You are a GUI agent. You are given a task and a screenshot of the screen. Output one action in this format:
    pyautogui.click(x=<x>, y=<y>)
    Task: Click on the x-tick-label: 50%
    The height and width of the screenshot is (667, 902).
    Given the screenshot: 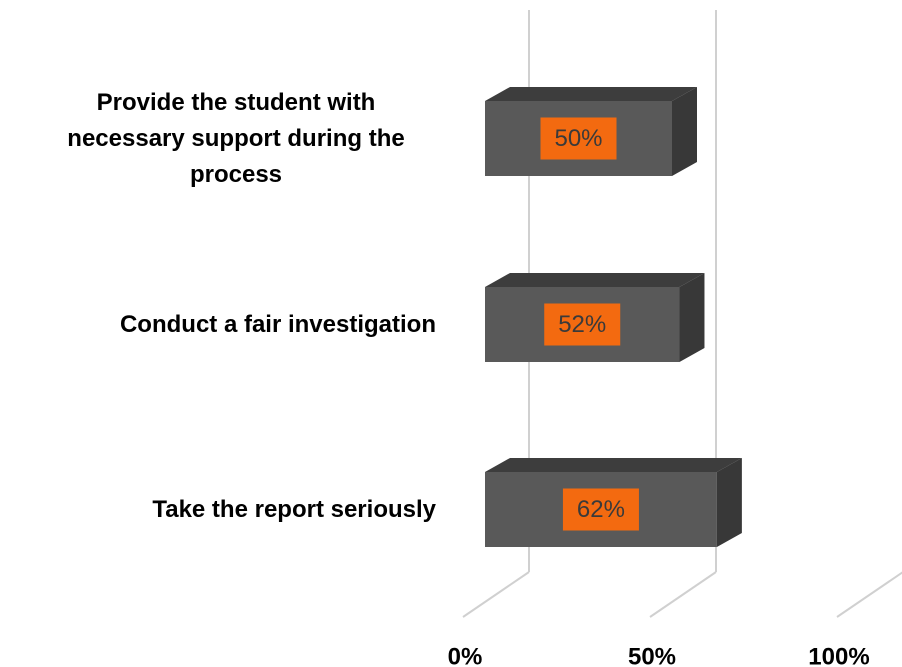 What is the action you would take?
    pyautogui.click(x=652, y=655)
    